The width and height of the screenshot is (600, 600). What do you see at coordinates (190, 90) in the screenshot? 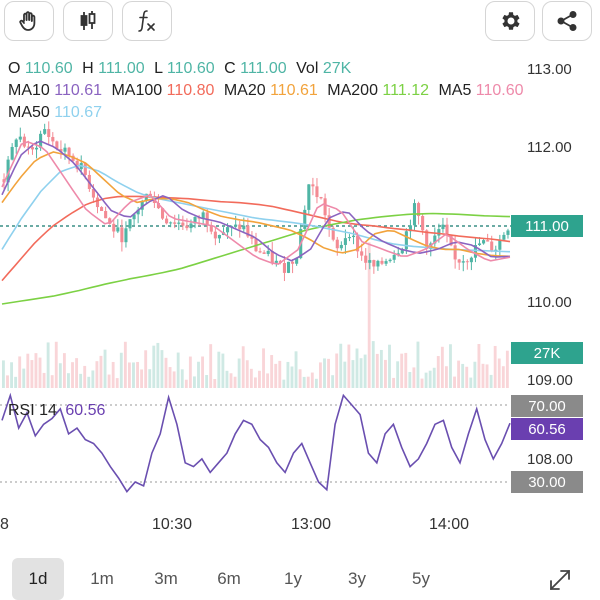
I see `ma100-value: 110.80` at bounding box center [190, 90].